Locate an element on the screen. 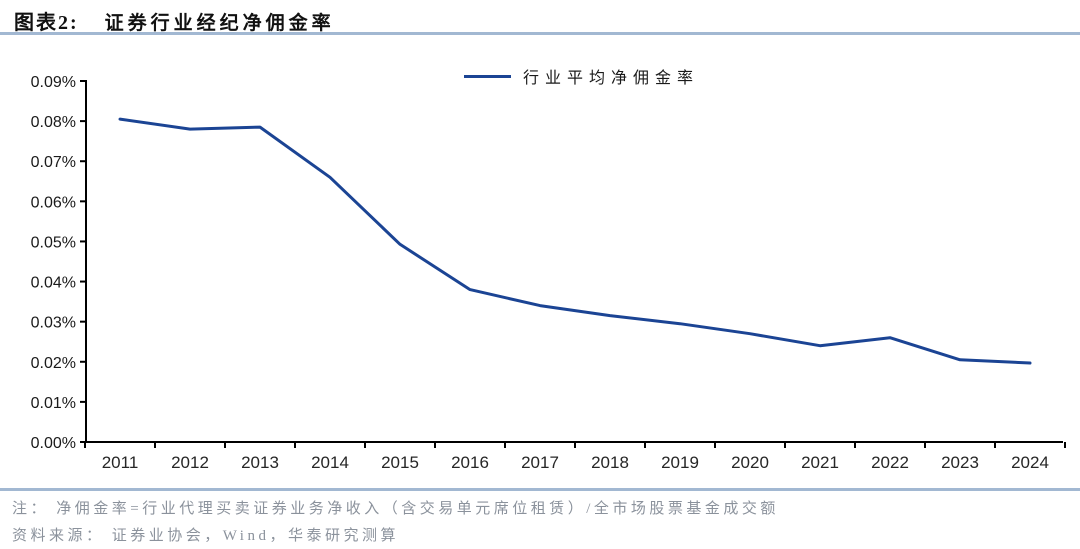 The width and height of the screenshot is (1080, 549). figure-title: 证券行业经纪净佣金率 is located at coordinates (219, 23).